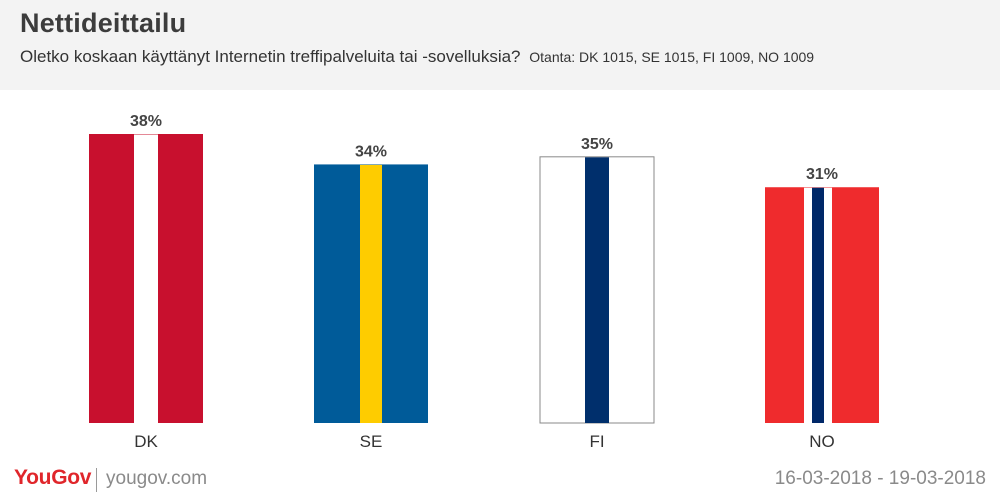 This screenshot has width=1000, height=500. I want to click on flag-cross-inner-no, so click(818, 305).